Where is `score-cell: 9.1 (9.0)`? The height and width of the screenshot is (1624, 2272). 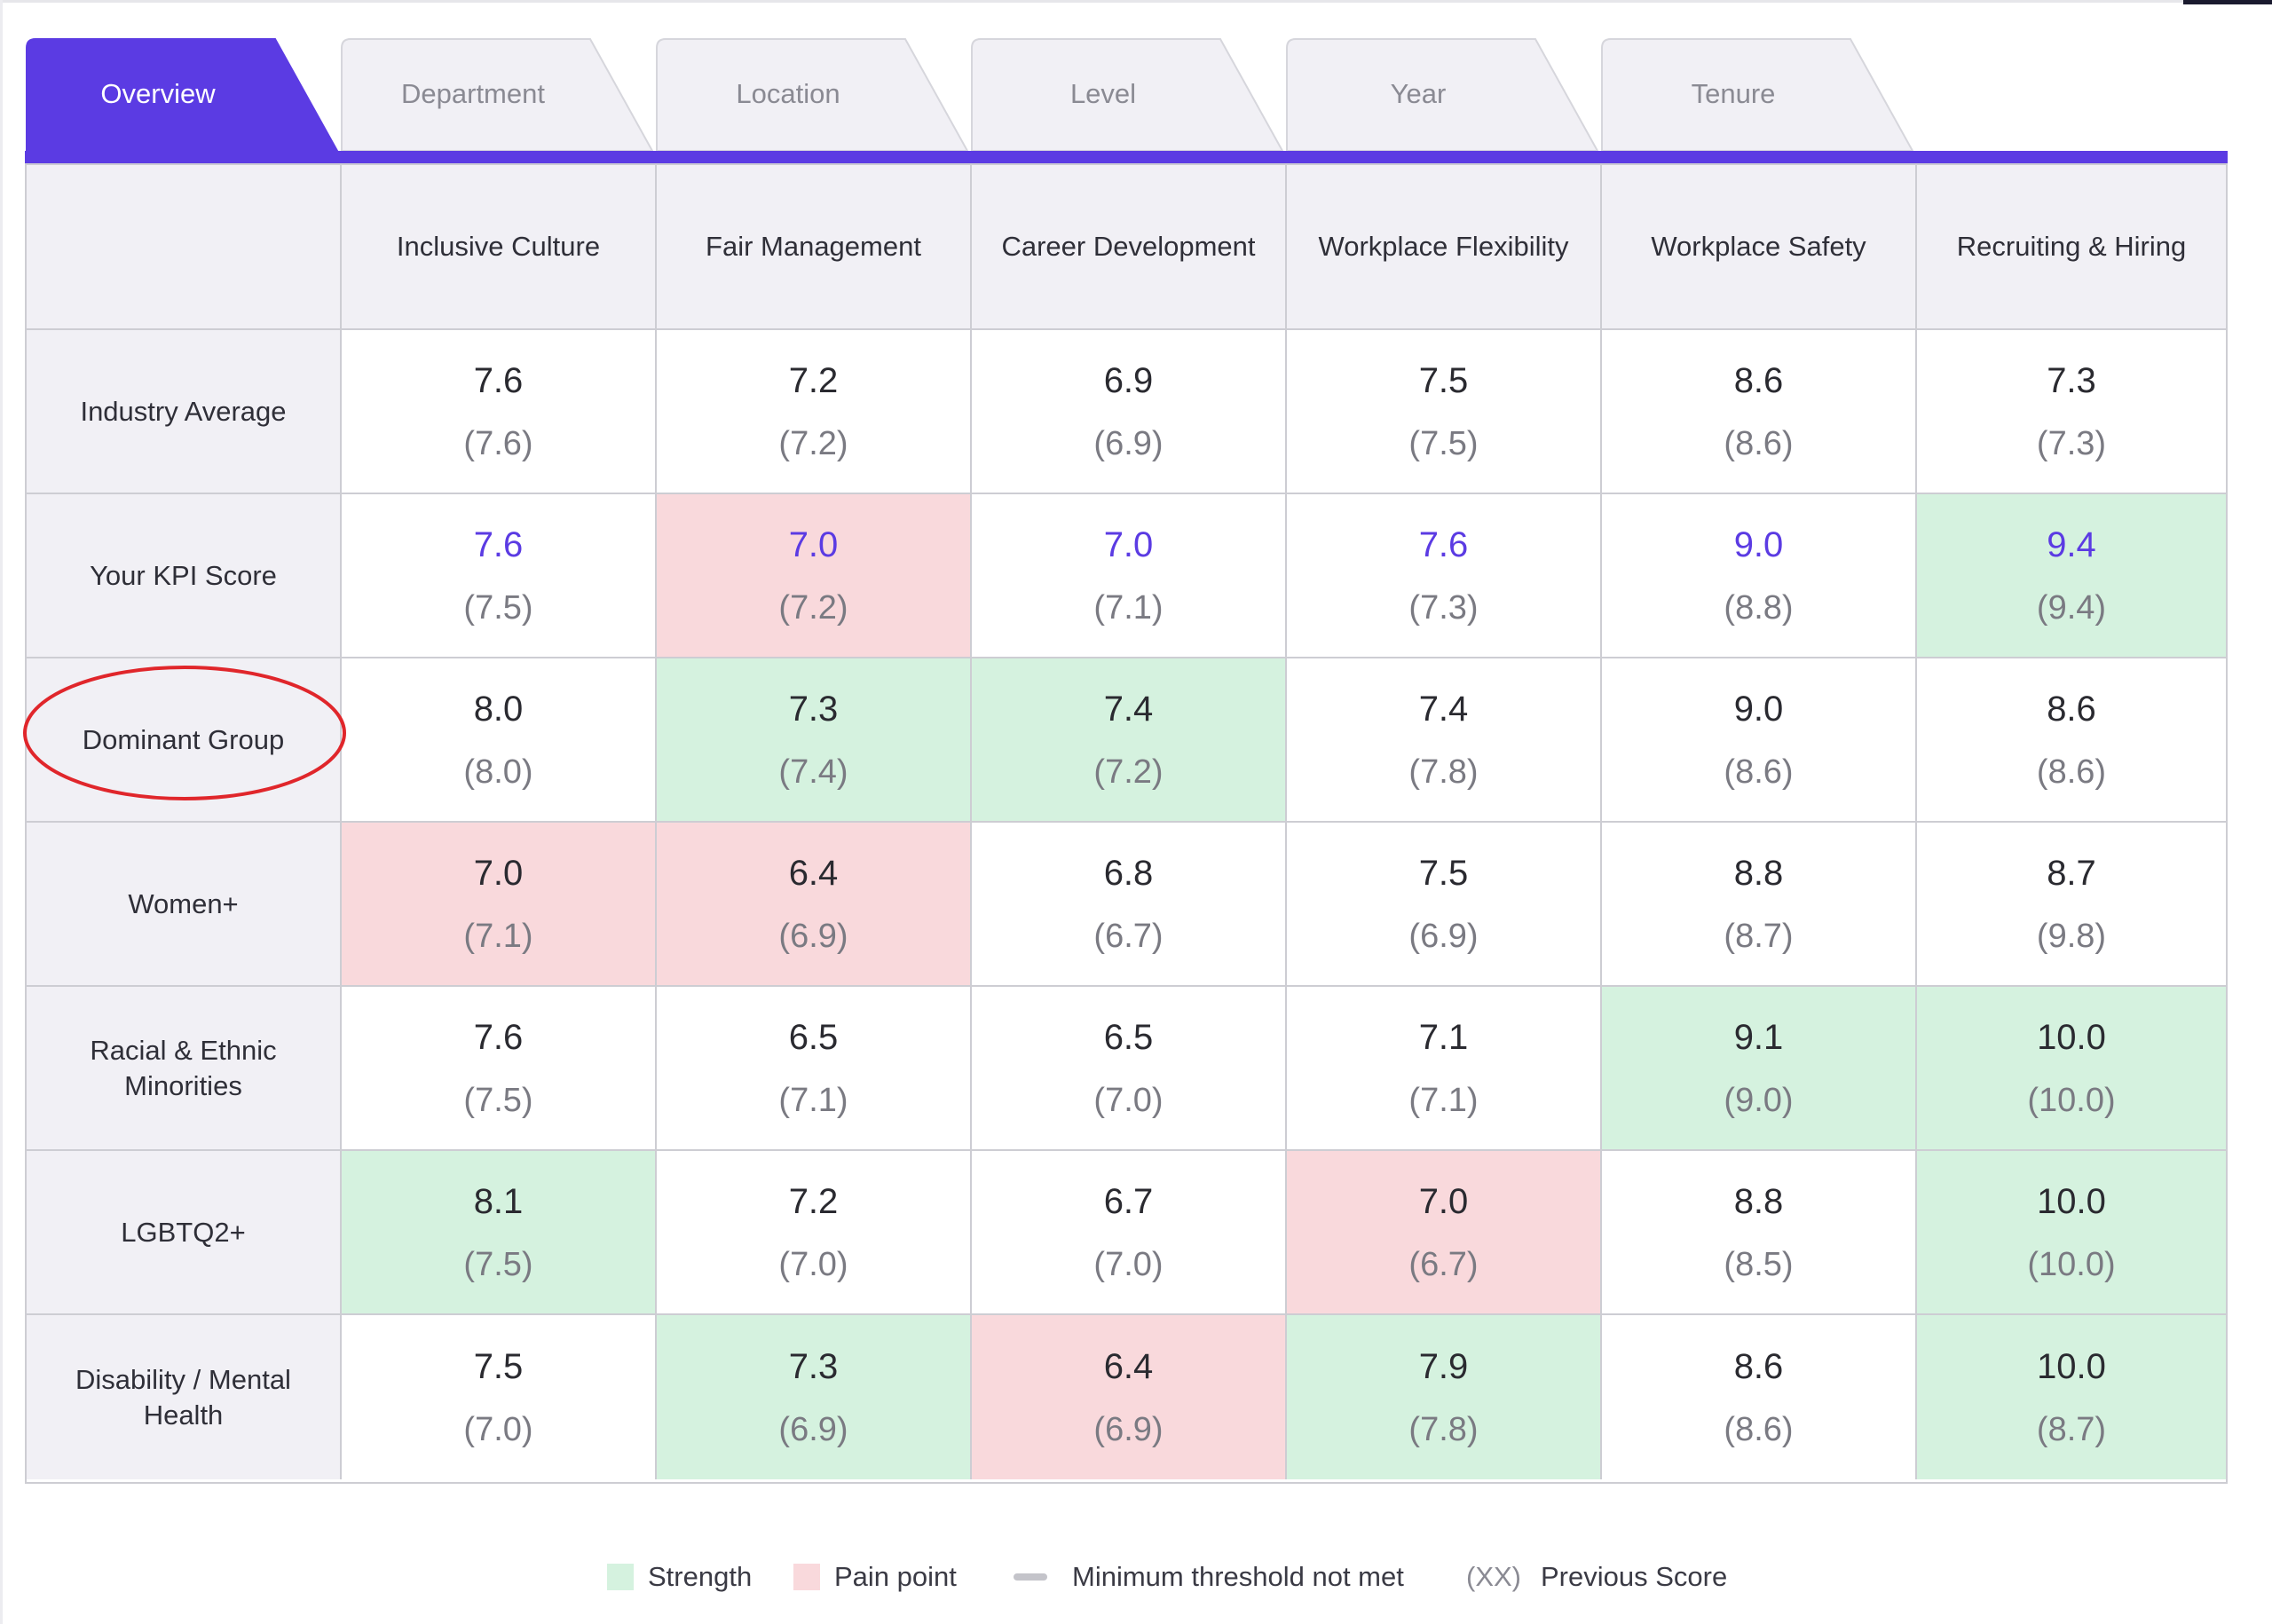
score-cell: 9.1 (9.0) is located at coordinates (1759, 1069).